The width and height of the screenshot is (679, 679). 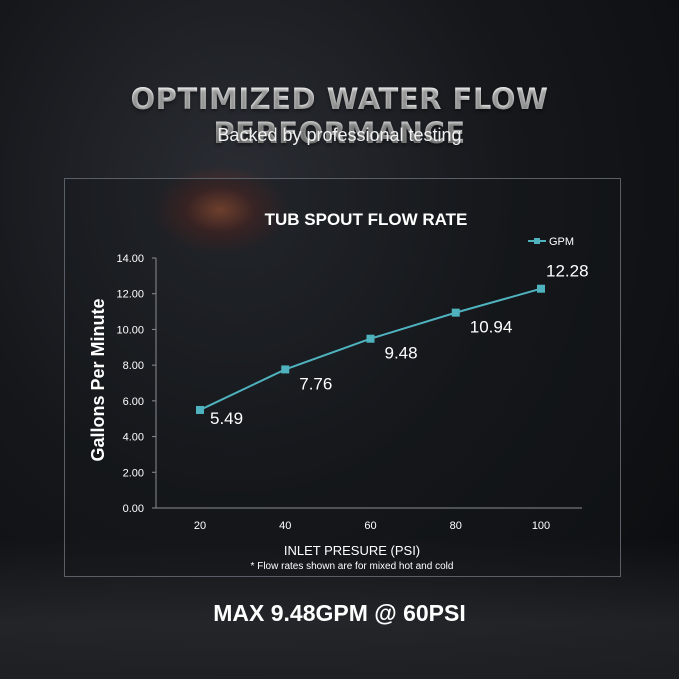 I want to click on series-line, so click(x=370, y=349).